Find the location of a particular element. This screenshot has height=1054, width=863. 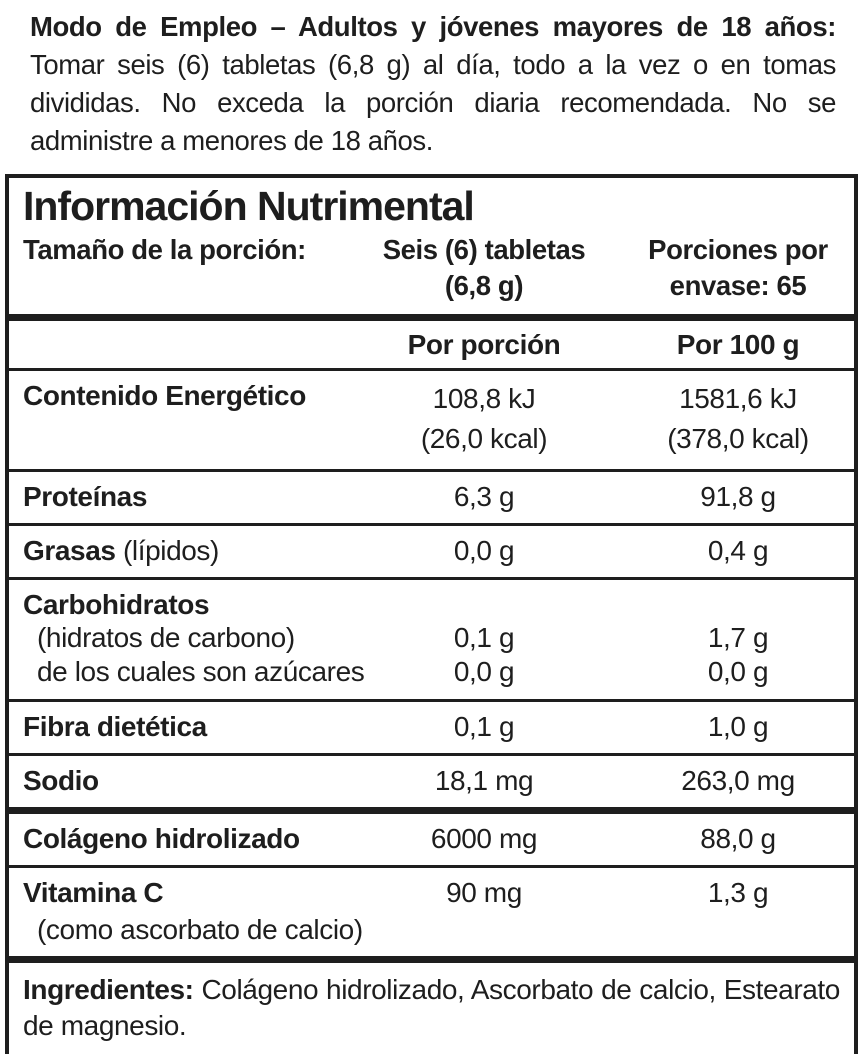

nutrient-name: Fibra dietética is located at coordinates (115, 726).